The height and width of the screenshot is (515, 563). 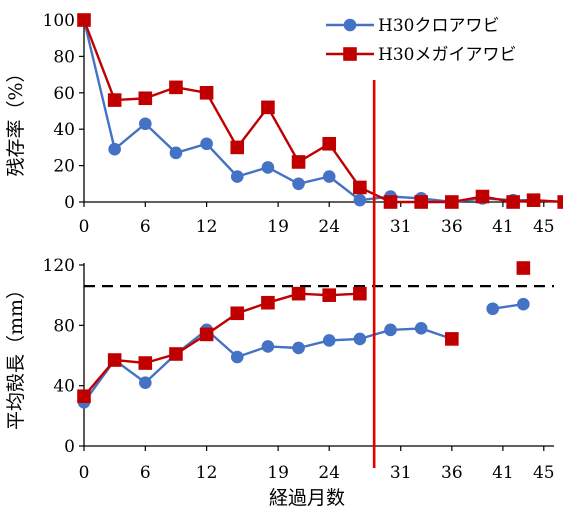 I want to click on legend-marker-square, so click(x=350, y=54).